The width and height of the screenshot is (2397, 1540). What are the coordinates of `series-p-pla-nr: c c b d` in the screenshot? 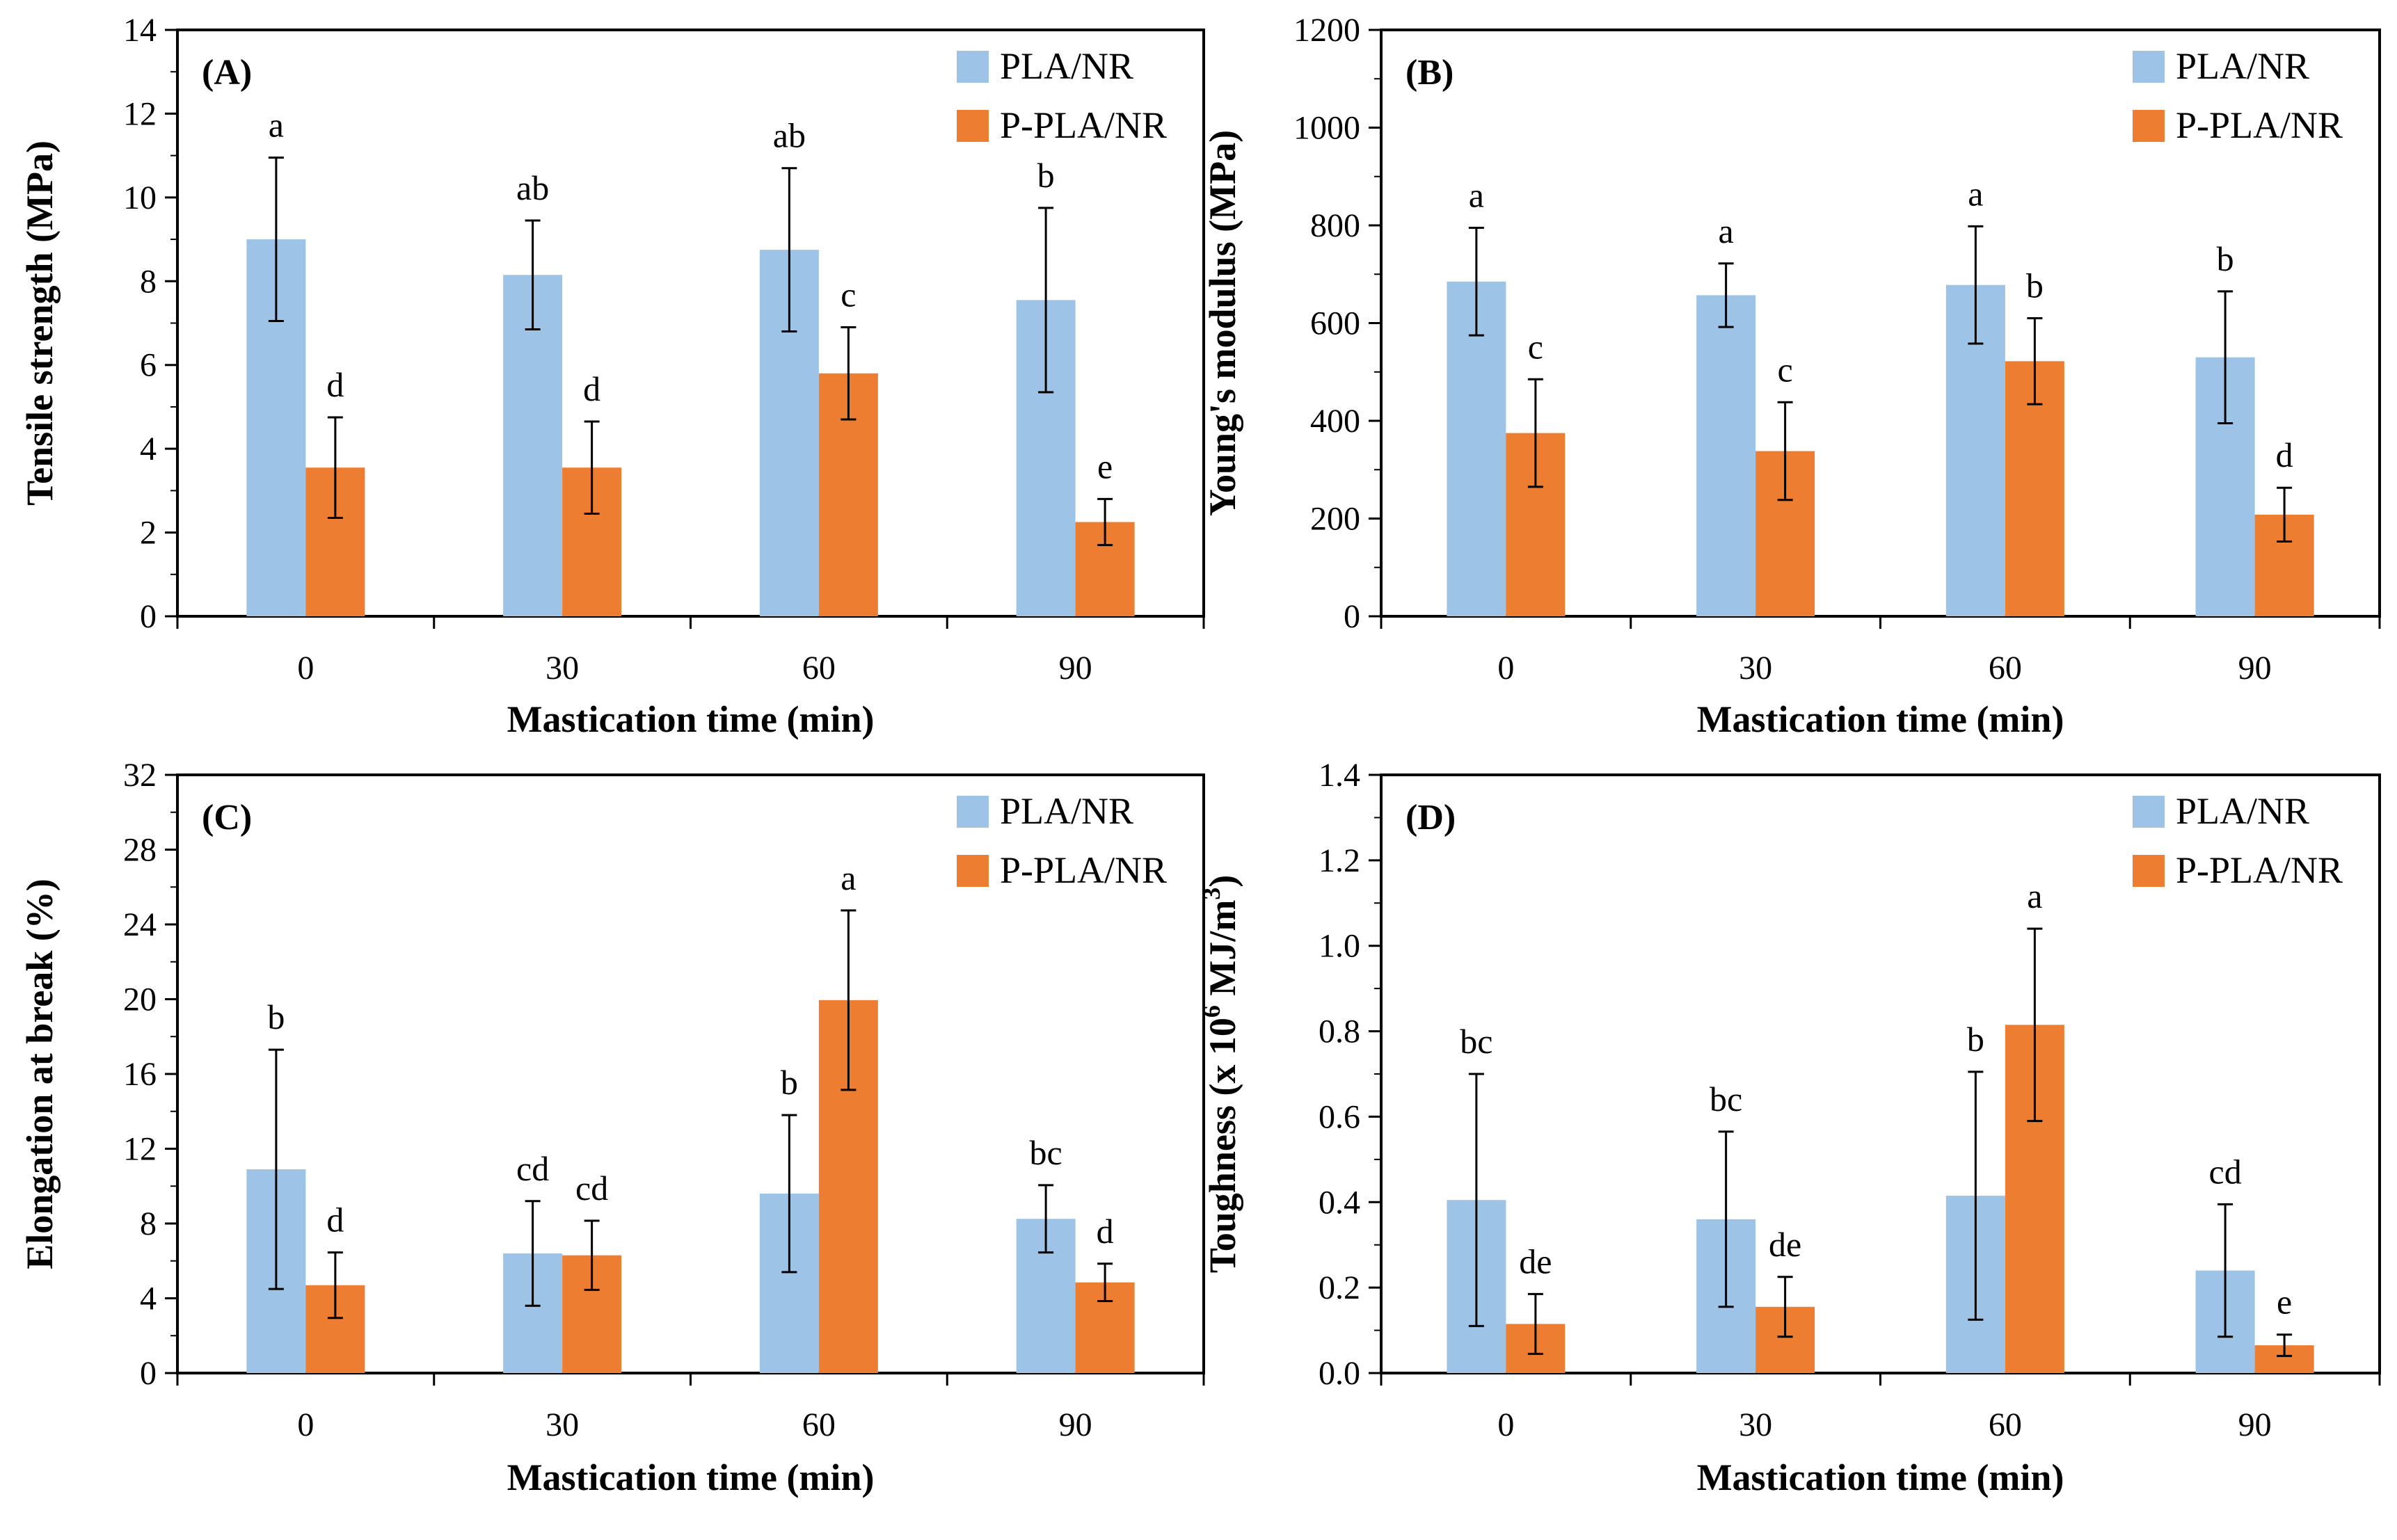 It's located at (1910, 441).